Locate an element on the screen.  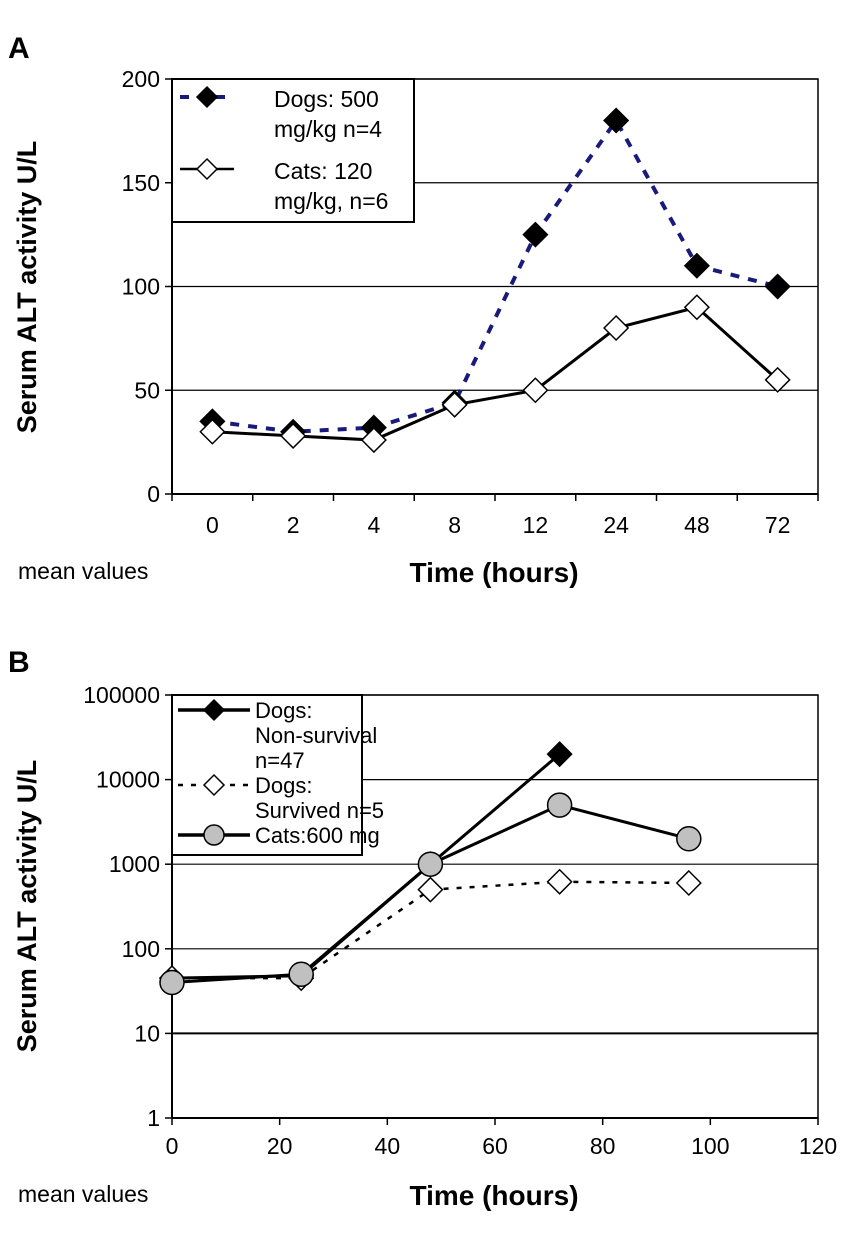
x-tick-label: 20 is located at coordinates (280, 1146).